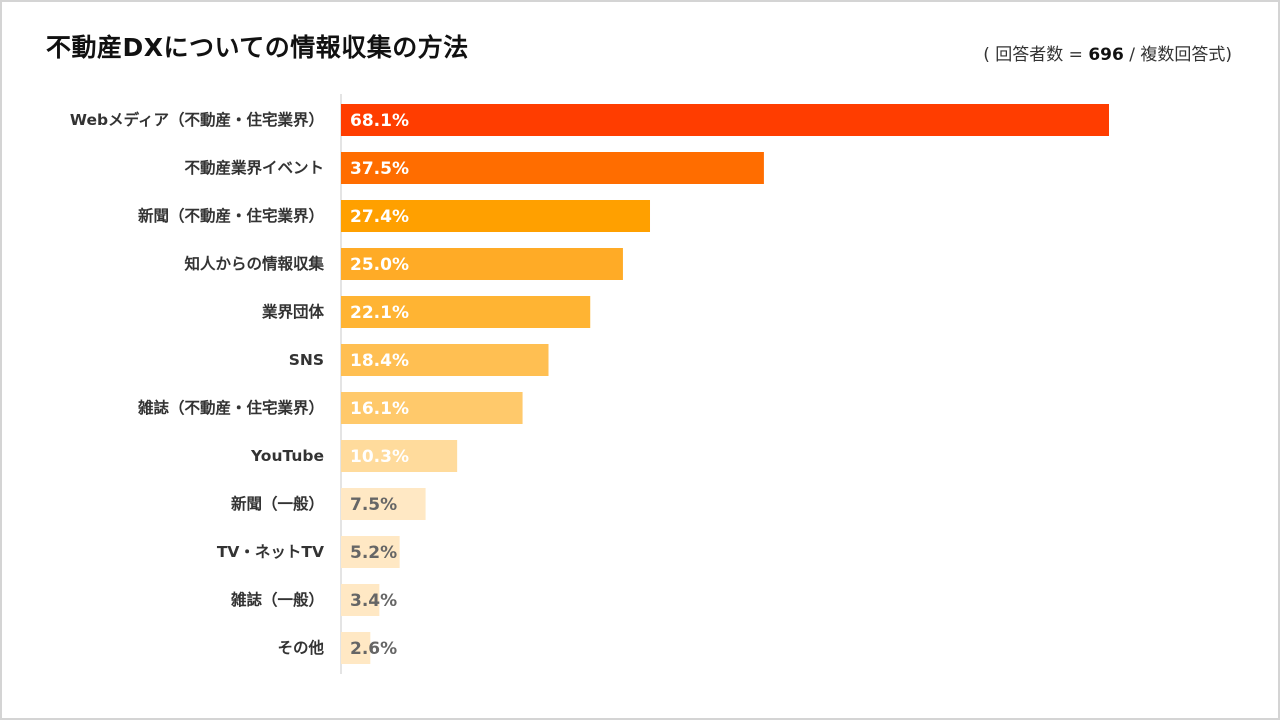  Describe the element at coordinates (373, 601) in the screenshot. I see `value-label-10: 3.4%` at that location.